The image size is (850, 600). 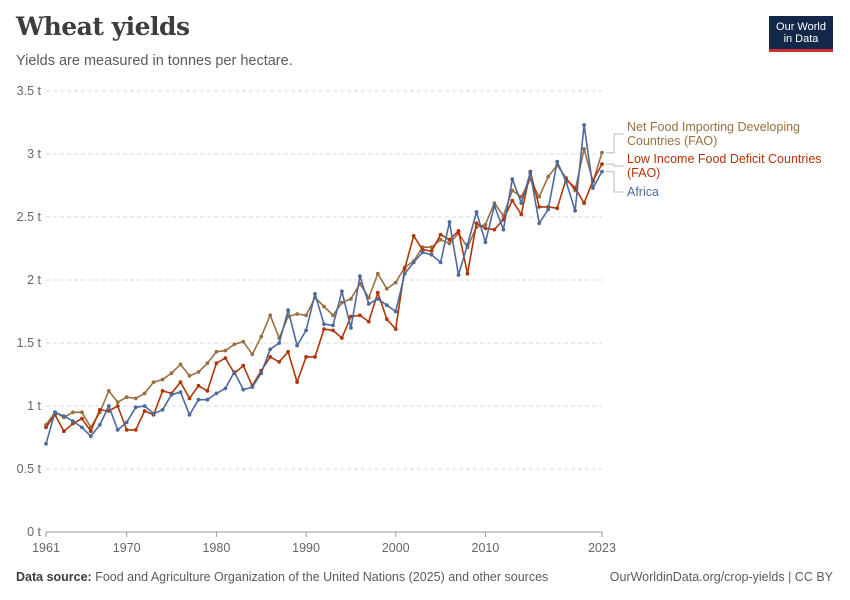 I want to click on series-label: Countries (FAO), so click(x=672, y=141).